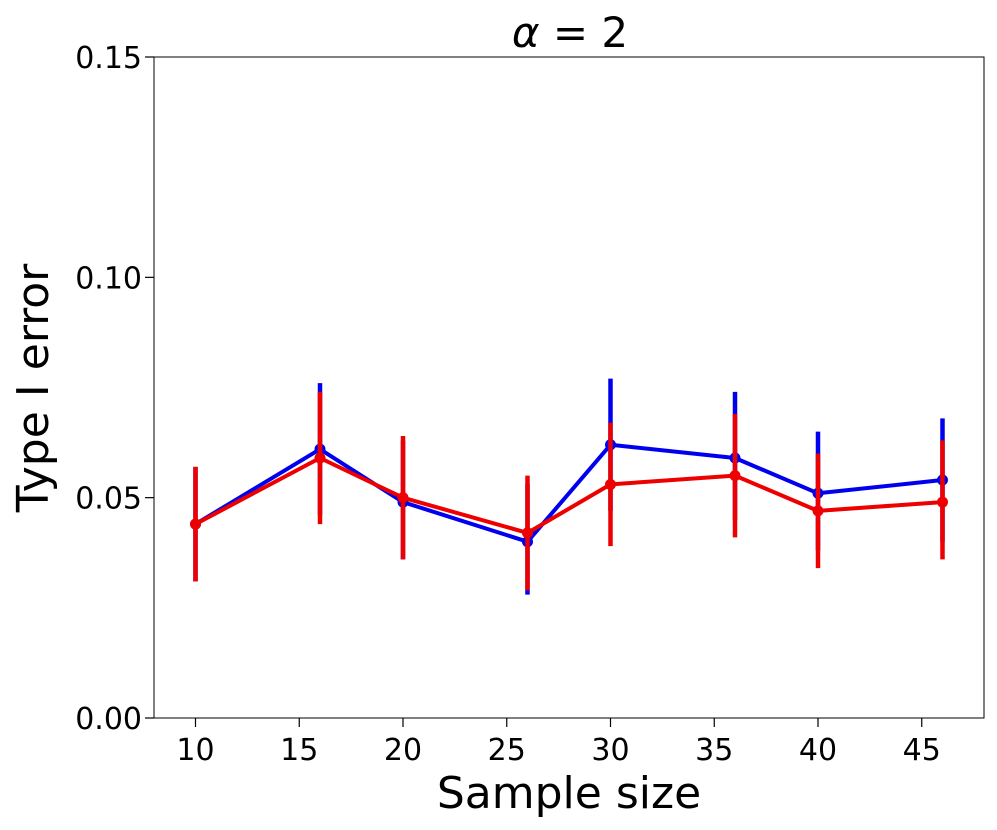 The width and height of the screenshot is (997, 830). What do you see at coordinates (584, 32) in the screenshot?
I see `title-value: = 2` at bounding box center [584, 32].